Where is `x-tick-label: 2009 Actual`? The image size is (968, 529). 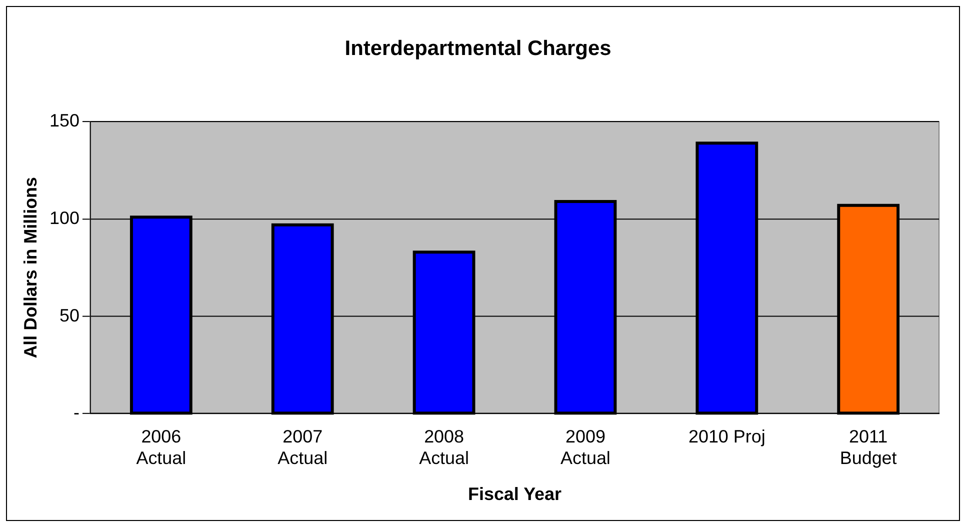
x-tick-label: 2009 Actual is located at coordinates (585, 447).